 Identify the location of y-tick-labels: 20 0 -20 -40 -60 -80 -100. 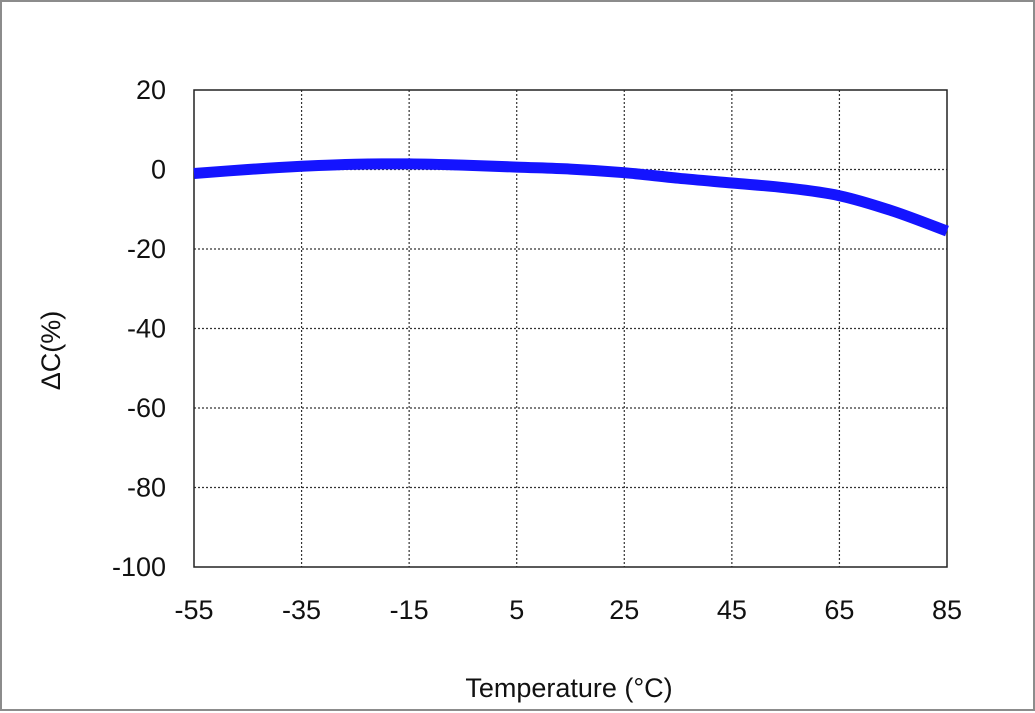
(139, 328).